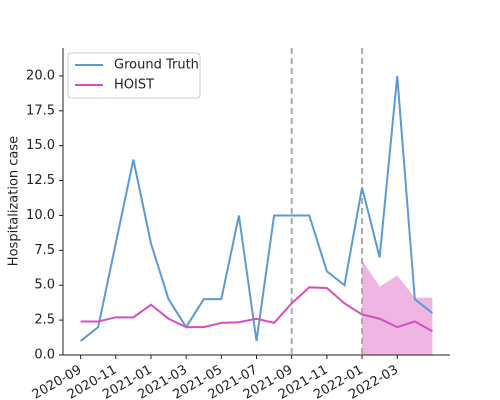 The height and width of the screenshot is (400, 500). What do you see at coordinates (256, 309) in the screenshot?
I see `series-line` at bounding box center [256, 309].